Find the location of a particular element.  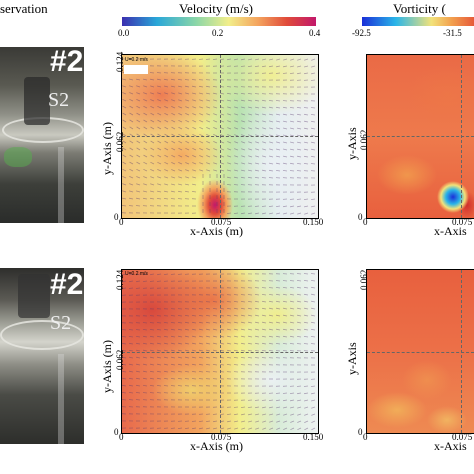

experiment-subtag: S2 is located at coordinates (61, 323).